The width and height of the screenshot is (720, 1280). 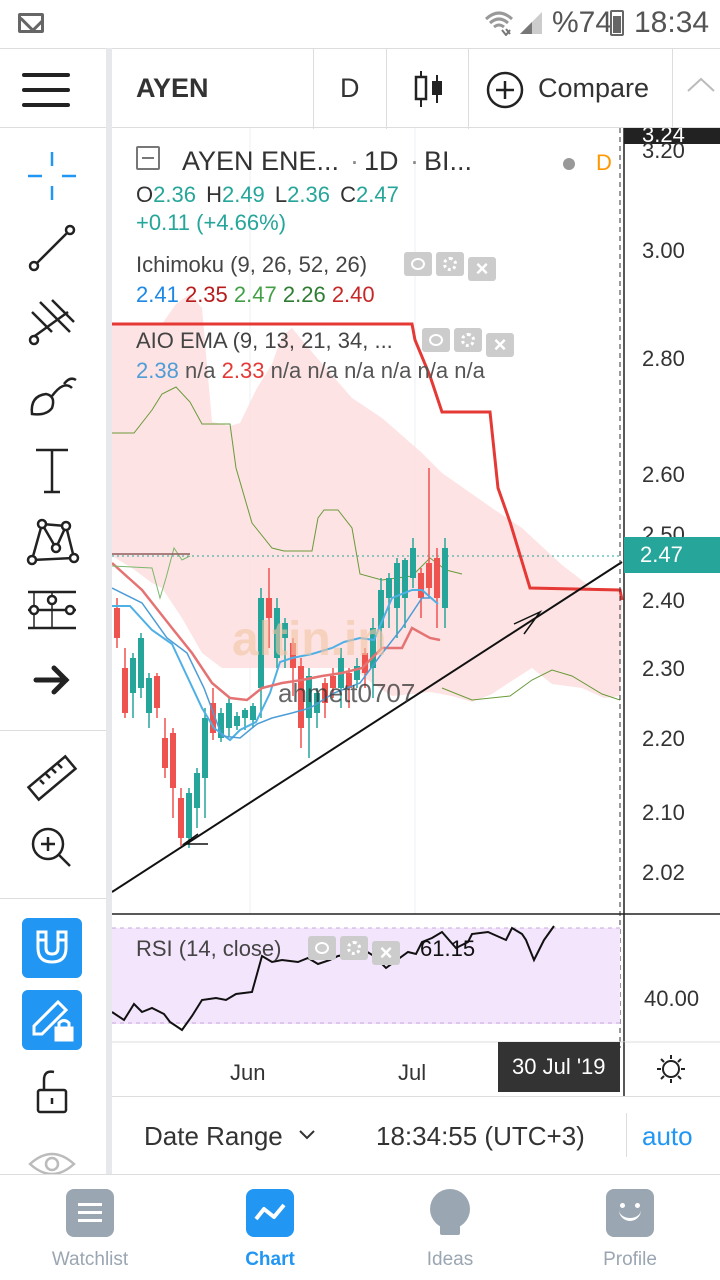 What do you see at coordinates (396, 370) in the screenshot?
I see `ema-value-7: n/a` at bounding box center [396, 370].